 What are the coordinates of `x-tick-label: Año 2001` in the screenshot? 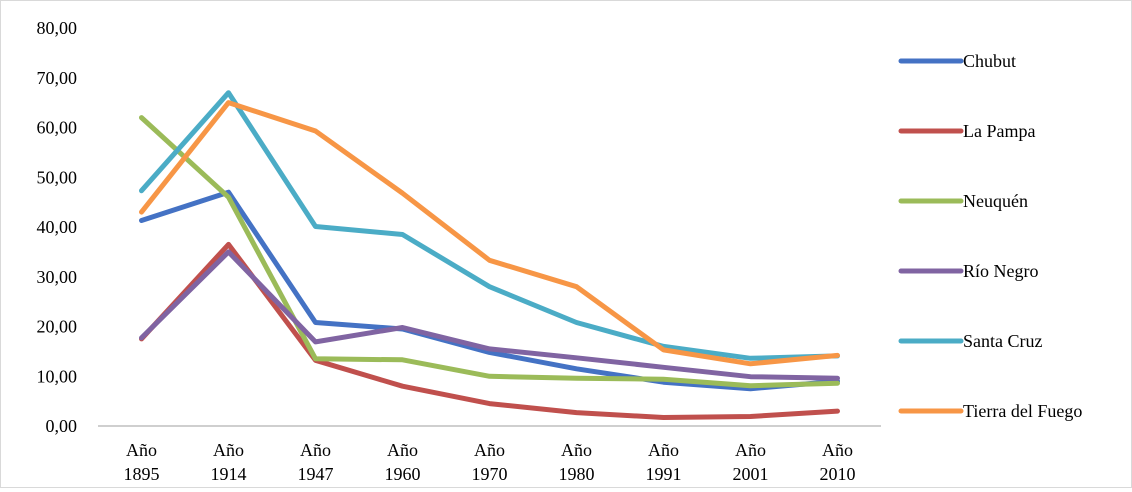 It's located at (751, 462).